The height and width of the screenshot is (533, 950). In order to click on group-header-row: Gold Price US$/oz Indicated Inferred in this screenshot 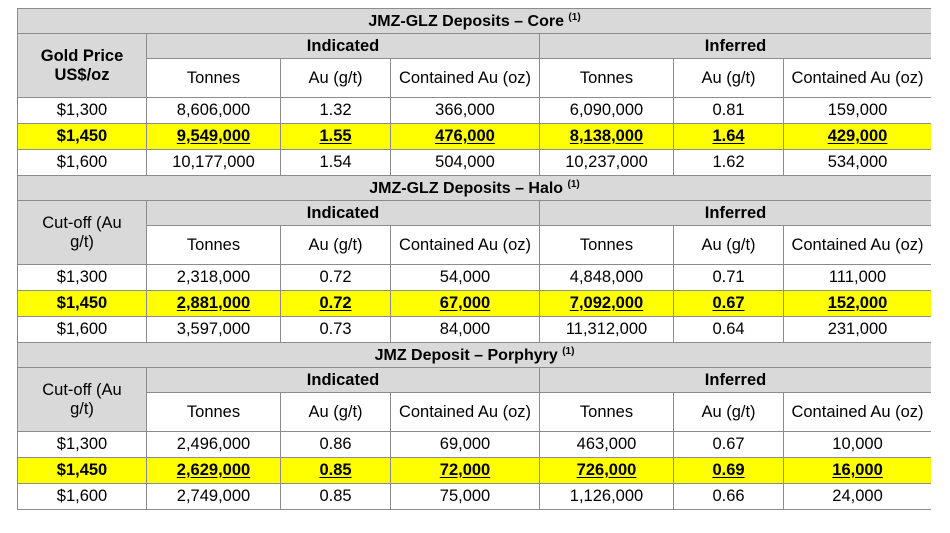, I will do `click(474, 65)`.